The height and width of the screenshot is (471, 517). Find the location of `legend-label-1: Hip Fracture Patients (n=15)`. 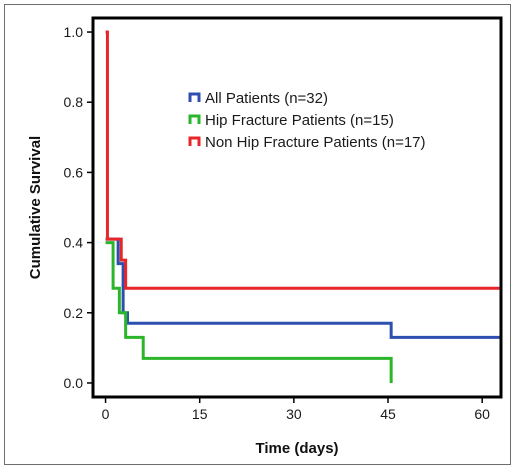

legend-label-1: Hip Fracture Patients (n=15) is located at coordinates (299, 120).